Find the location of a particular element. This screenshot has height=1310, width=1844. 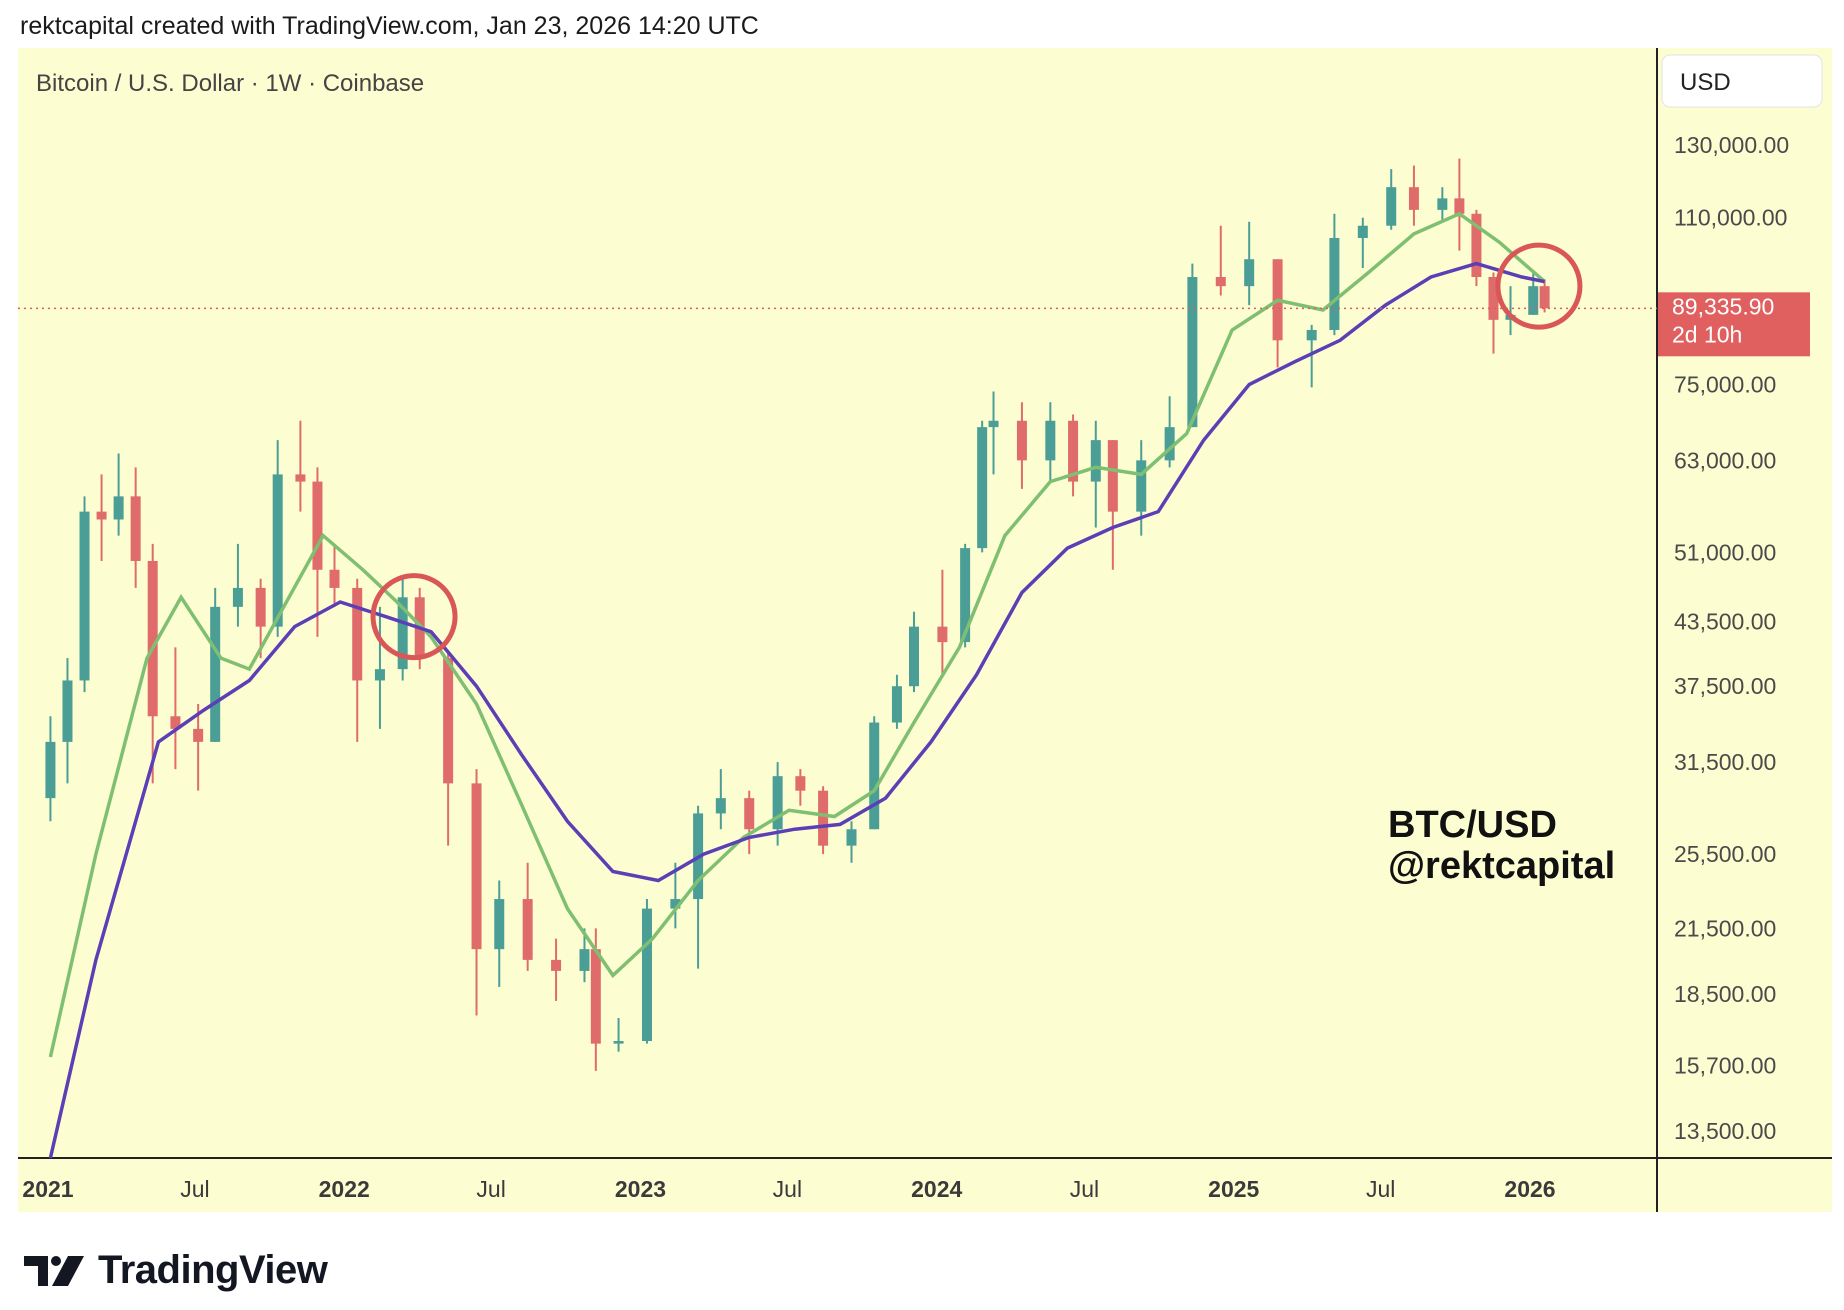

currency-button is located at coordinates (1742, 81).